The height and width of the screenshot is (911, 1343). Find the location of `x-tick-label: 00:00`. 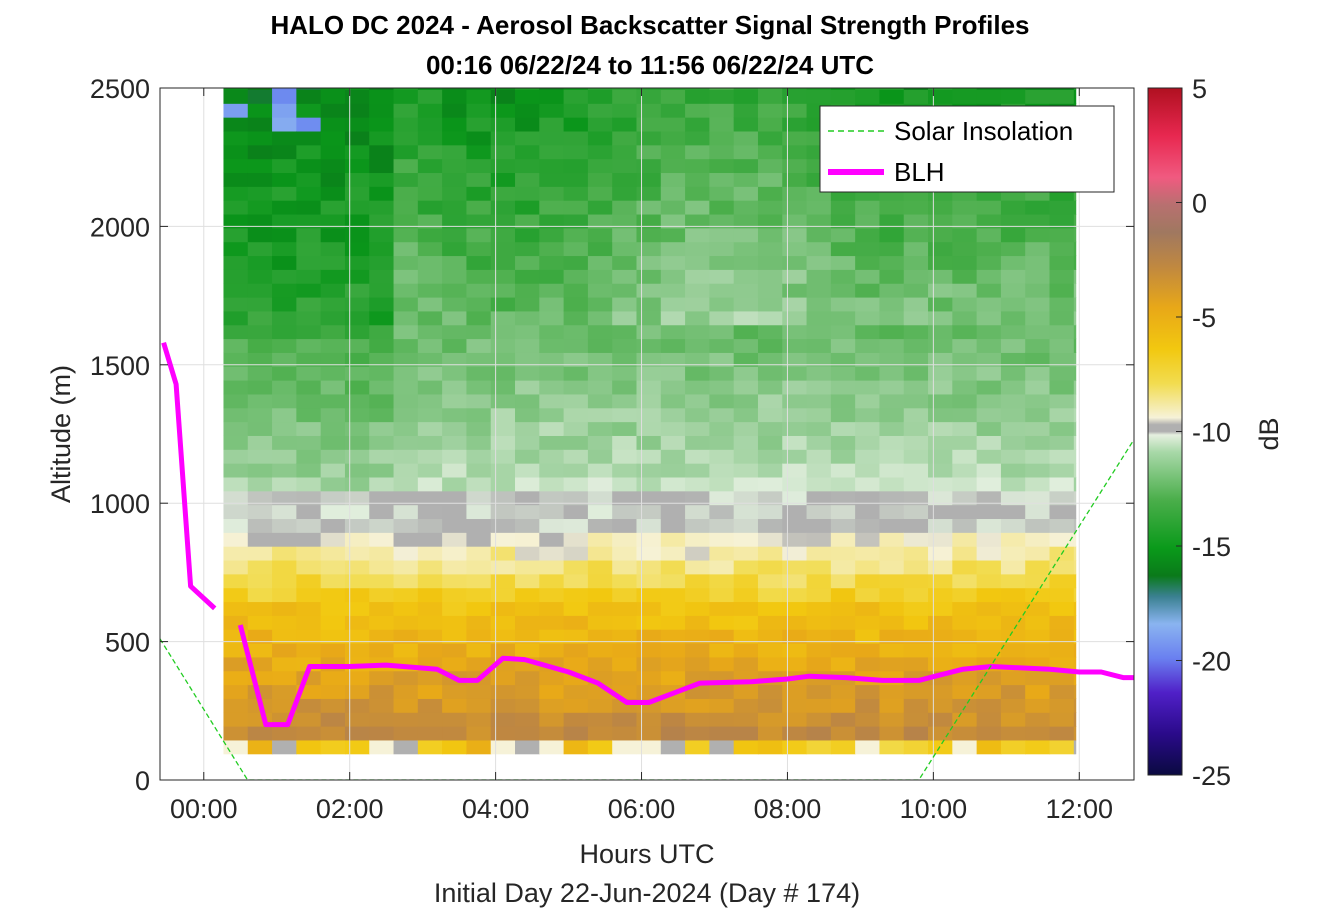

x-tick-label: 00:00 is located at coordinates (204, 809).